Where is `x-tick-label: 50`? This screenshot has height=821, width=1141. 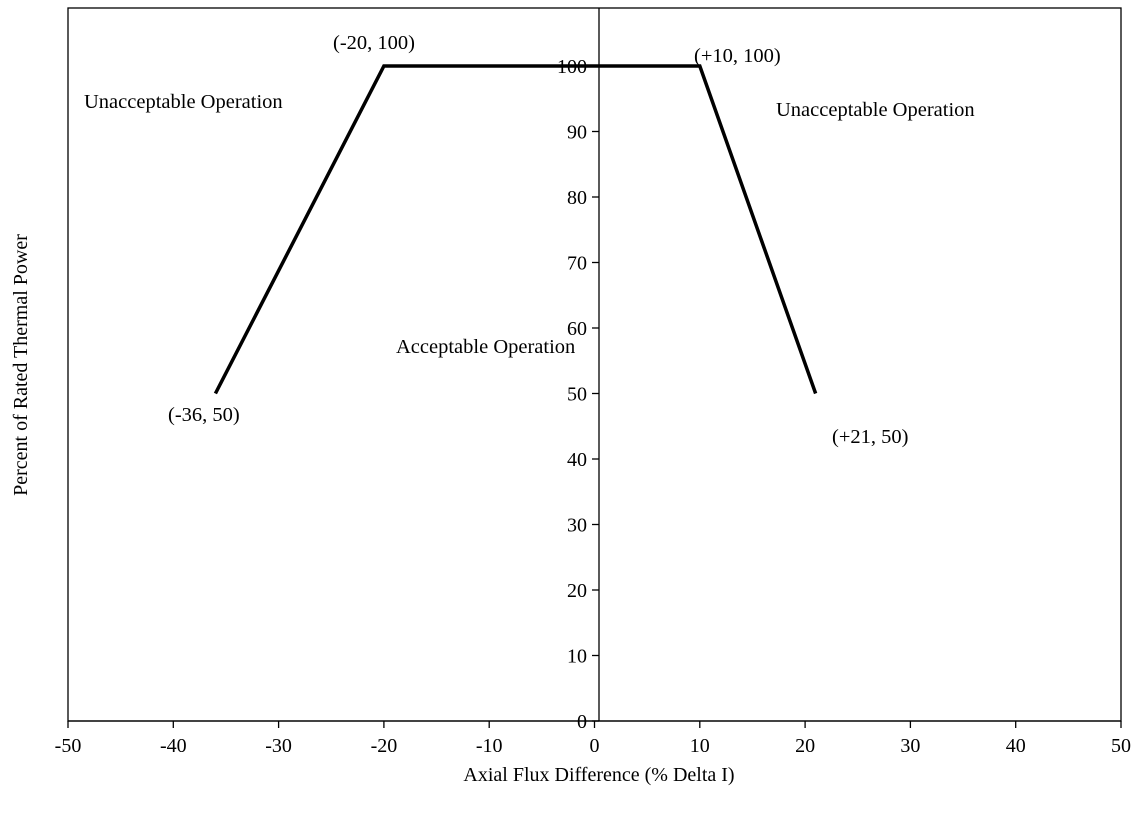
x-tick-label: 50 is located at coordinates (1121, 746).